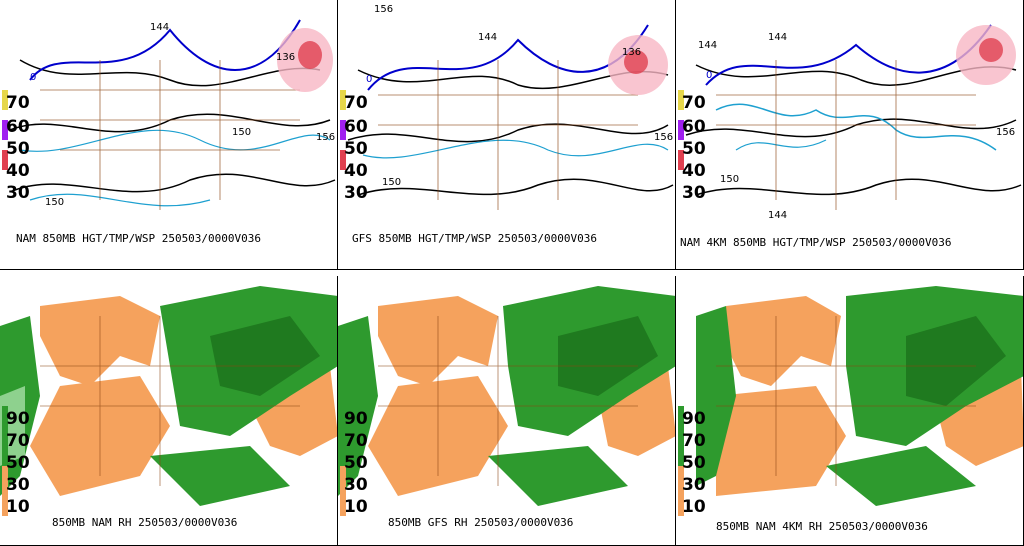 The width and height of the screenshot is (1024, 546). What do you see at coordinates (853, 122) in the screenshot?
I see `map-nam4km-850-hgt: 144 144 0 150 156 144` at bounding box center [853, 122].